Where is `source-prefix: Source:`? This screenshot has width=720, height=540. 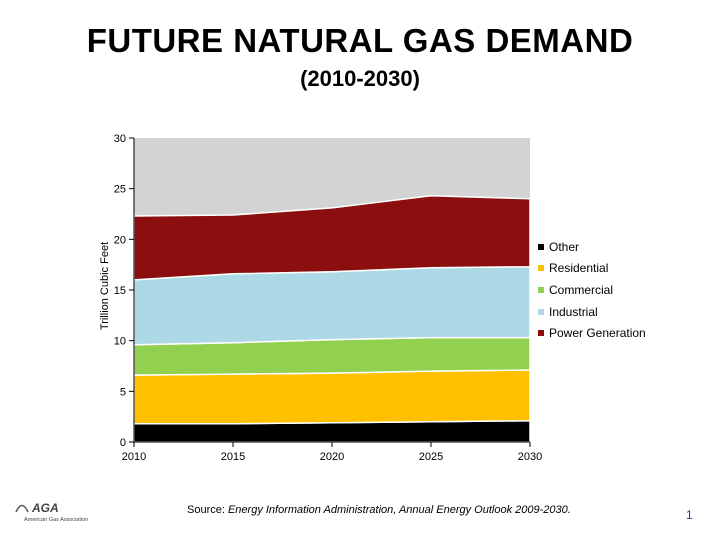
source-prefix: Source: is located at coordinates (207, 510).